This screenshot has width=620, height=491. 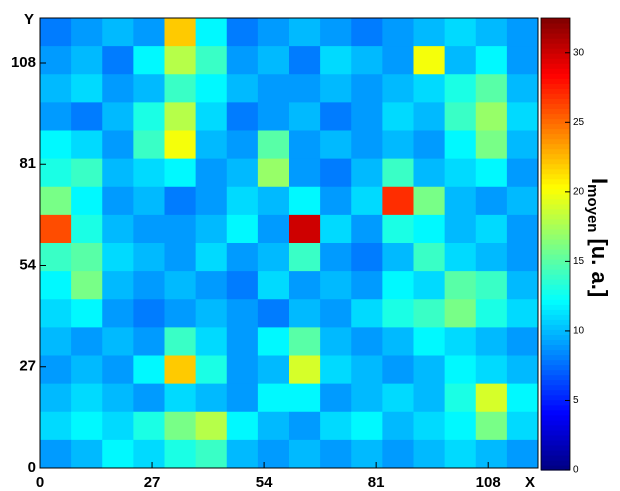 I want to click on colorbar-unit: [u. a.], so click(x=599, y=267).